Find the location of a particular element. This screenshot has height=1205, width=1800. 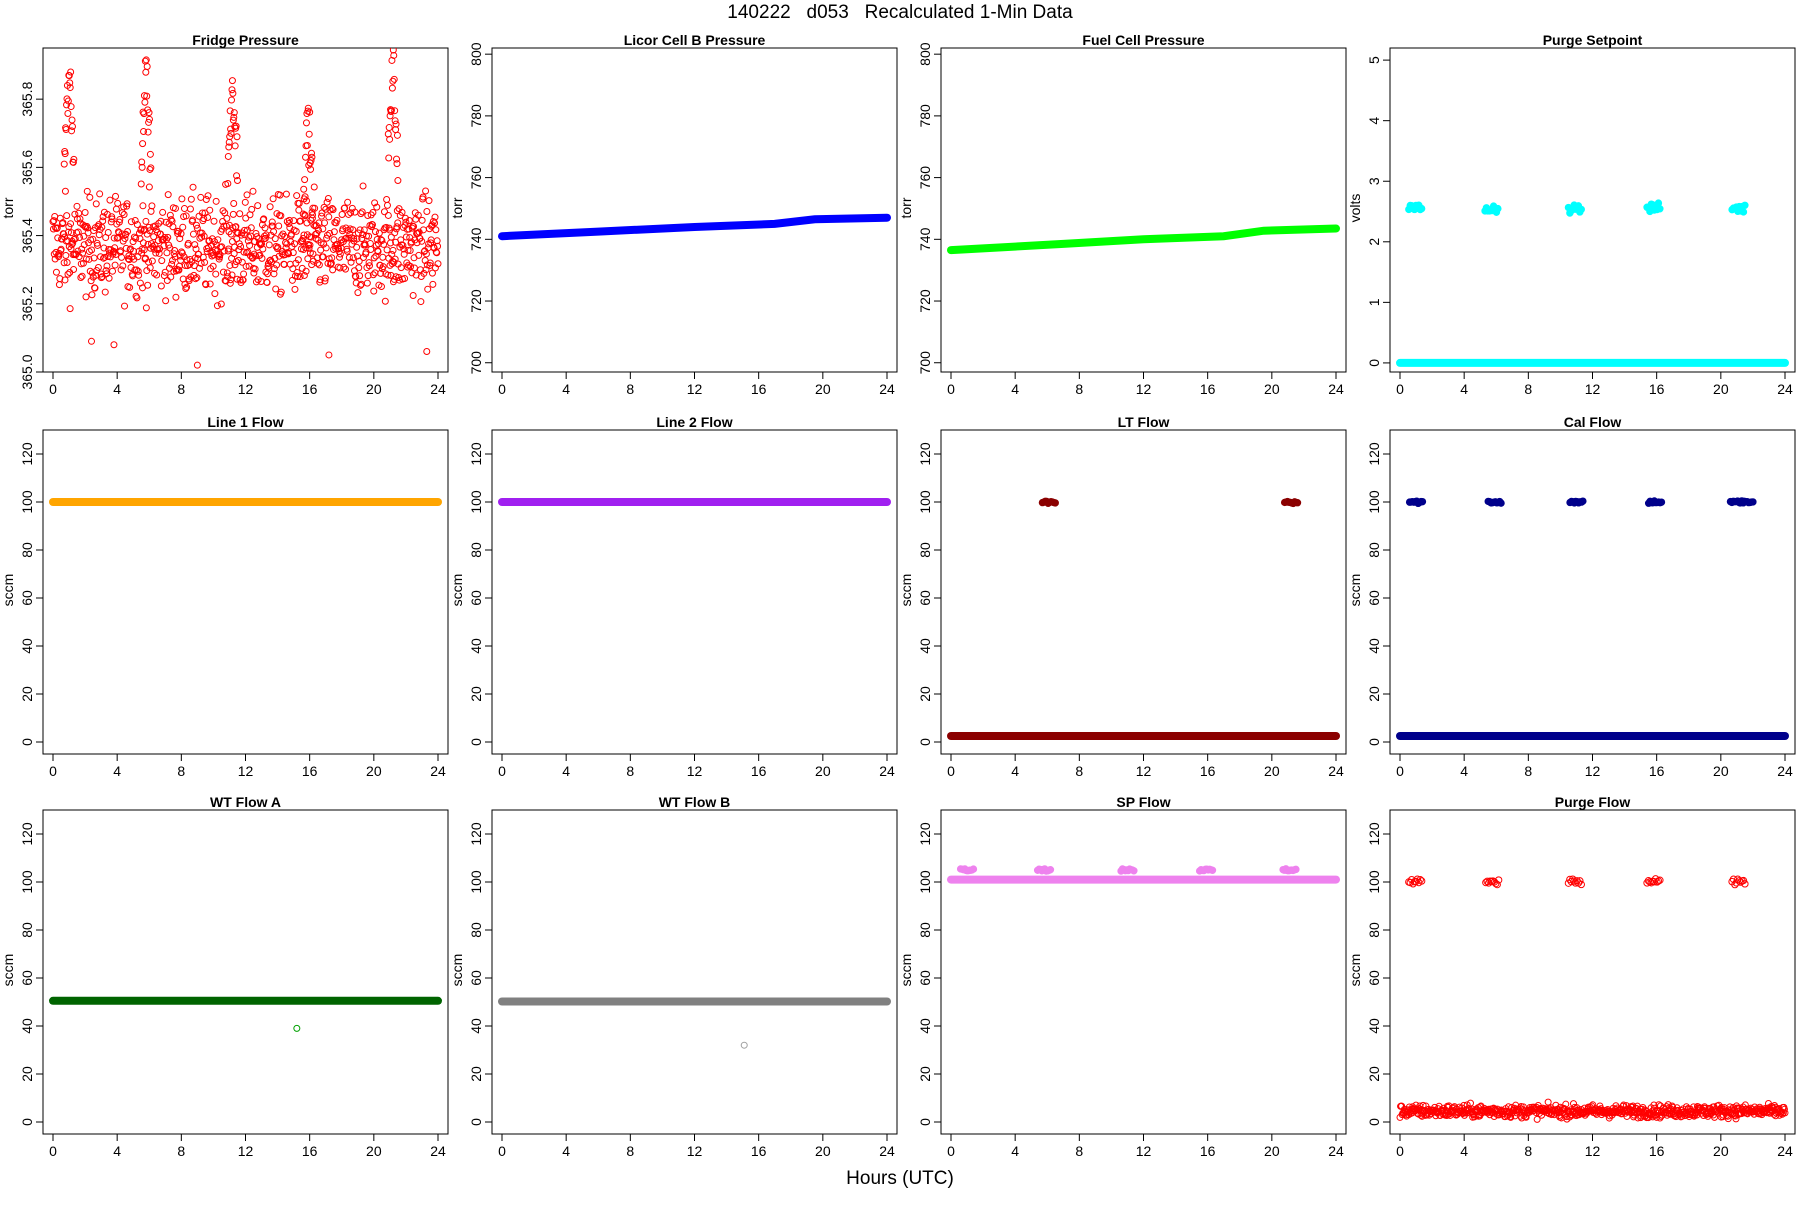

y-tick-label: 720 is located at coordinates (476, 301).